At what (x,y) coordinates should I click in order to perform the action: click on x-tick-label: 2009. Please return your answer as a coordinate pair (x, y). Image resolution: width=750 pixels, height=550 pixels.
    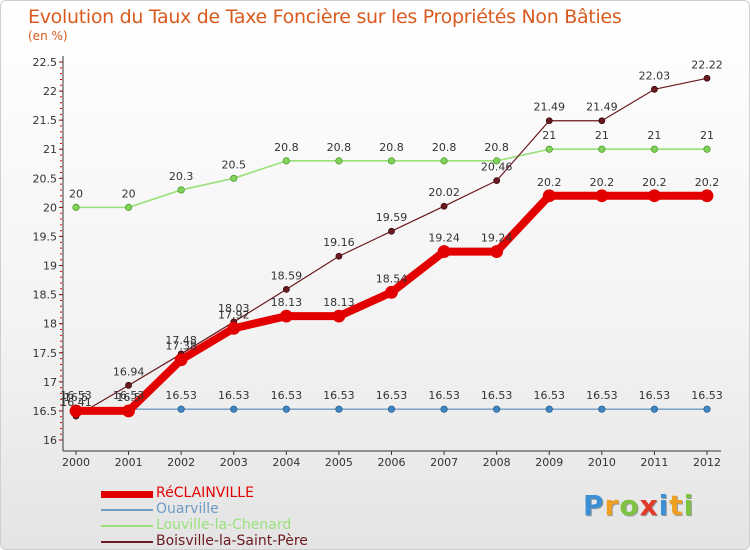
    Looking at the image, I should click on (549, 462).